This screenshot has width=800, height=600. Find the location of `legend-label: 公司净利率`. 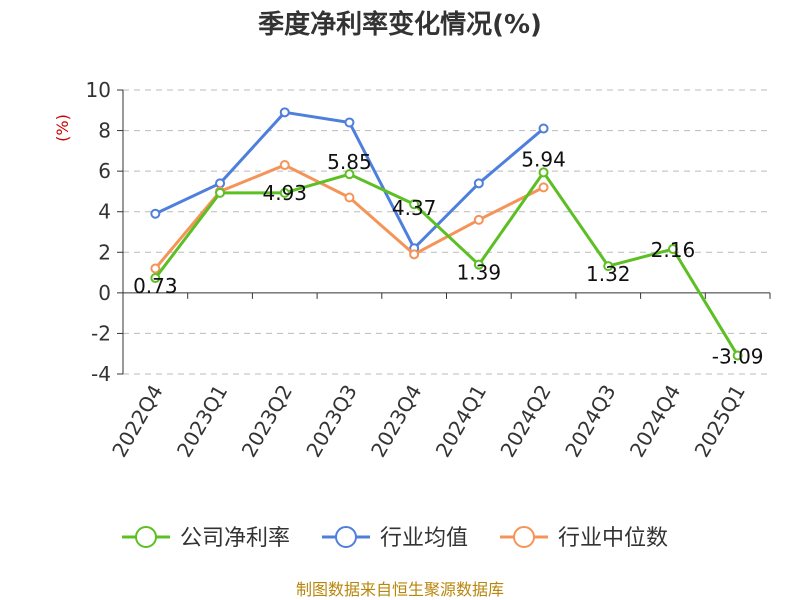

legend-label: 公司净利率 is located at coordinates (235, 538).